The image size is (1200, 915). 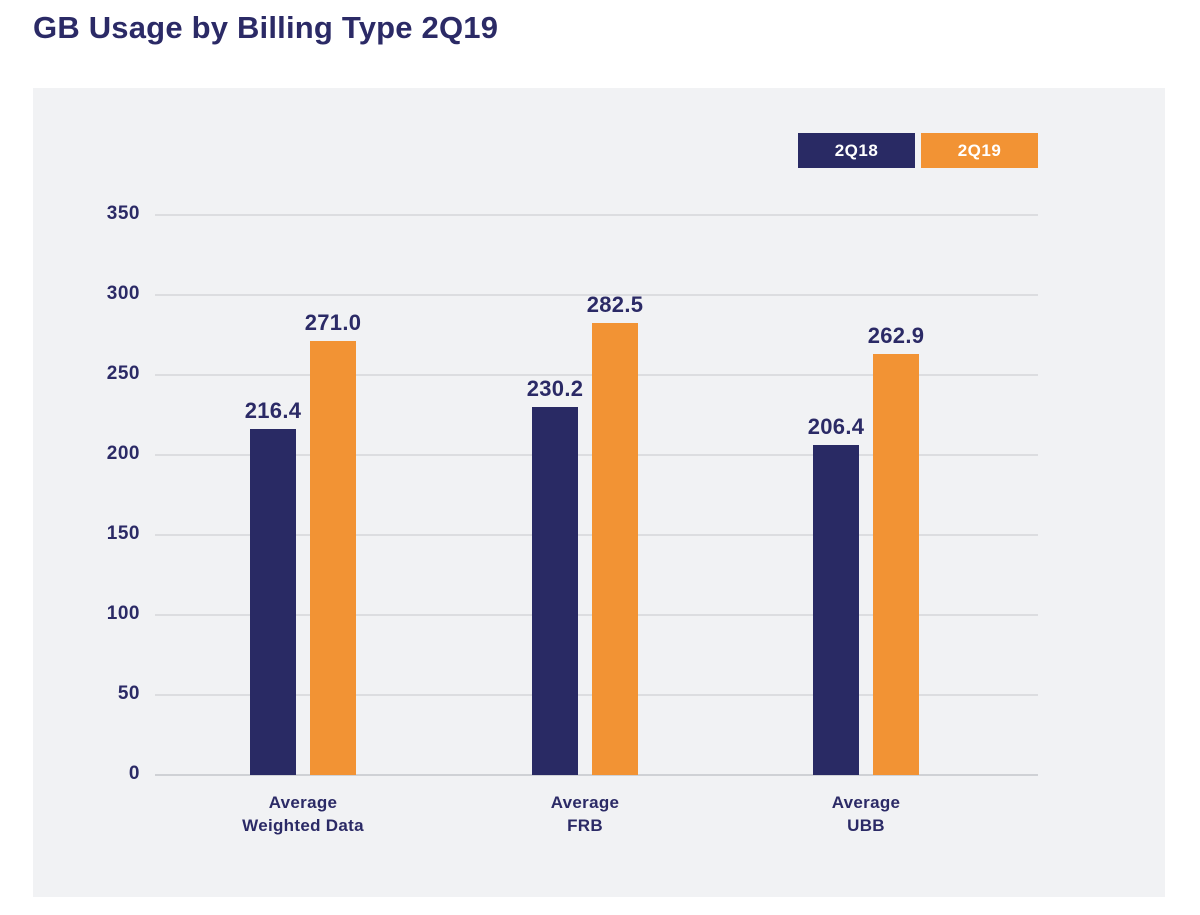 I want to click on page-title: GB Usage by Billing Type 2Q19, so click(x=266, y=27).